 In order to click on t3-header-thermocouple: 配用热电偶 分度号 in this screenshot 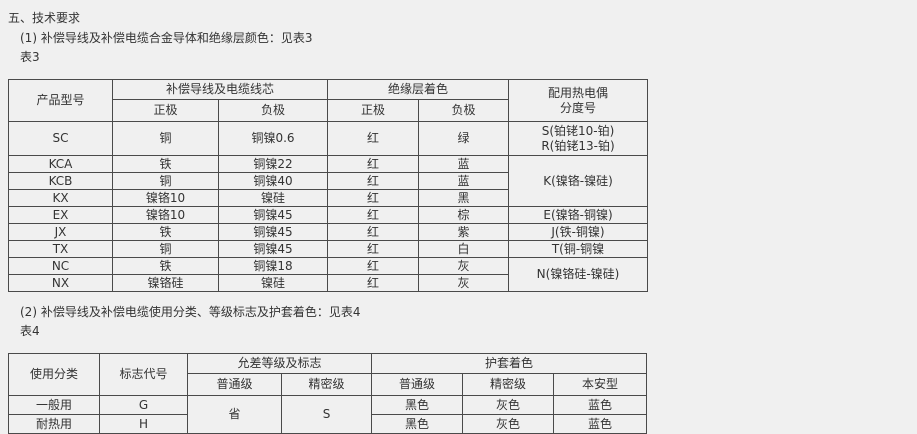, I will do `click(578, 100)`.